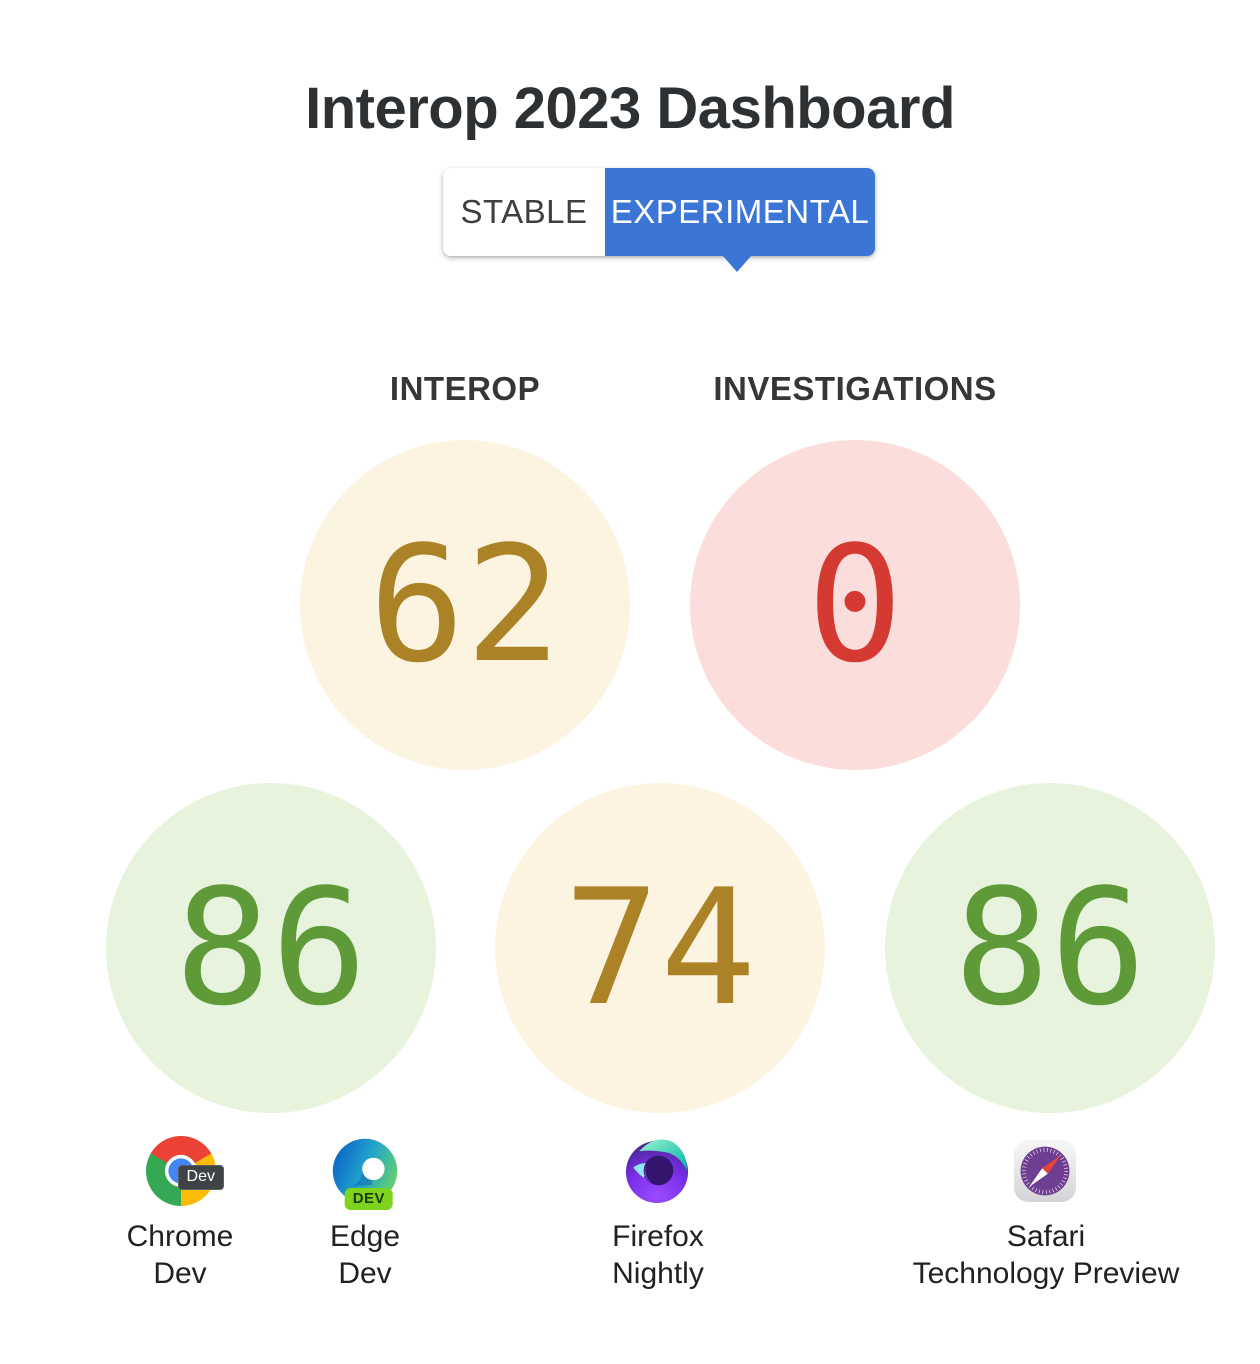  What do you see at coordinates (740, 212) in the screenshot?
I see `tab-experimental: EXPERIMENTAL` at bounding box center [740, 212].